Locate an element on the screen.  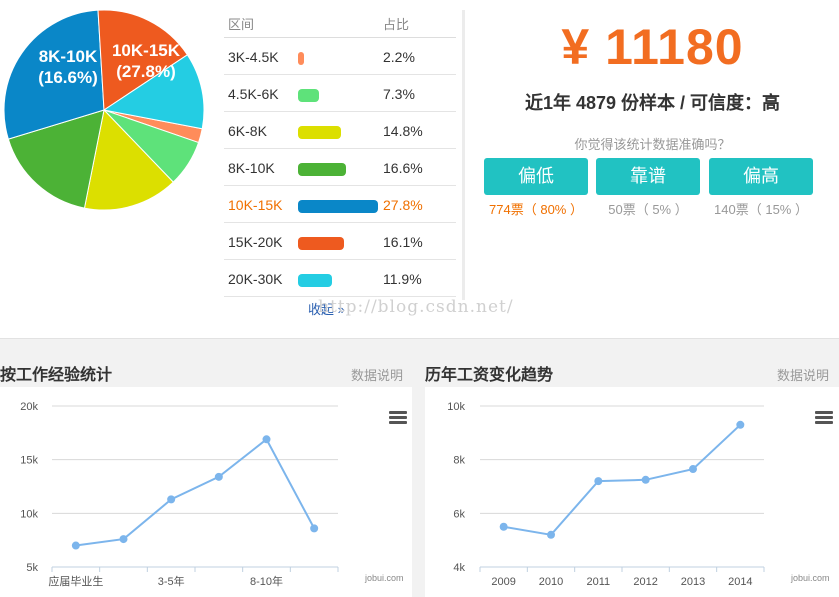
row-percent: 7.3% is located at coordinates (399, 94).